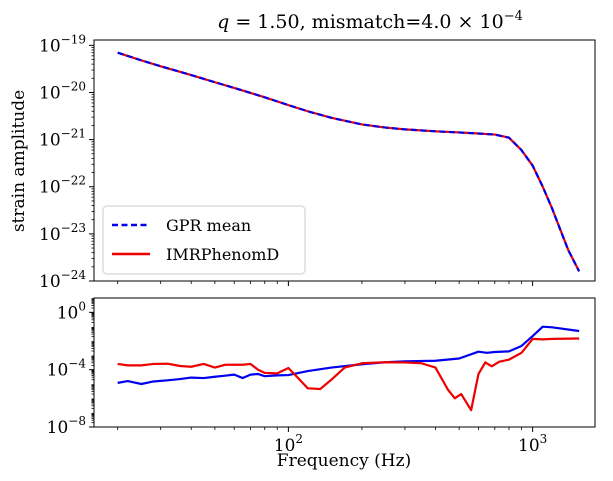 The image size is (613, 481). Describe the element at coordinates (62, 44) in the screenshot. I see `top-y-tick-label: 10−19` at that location.